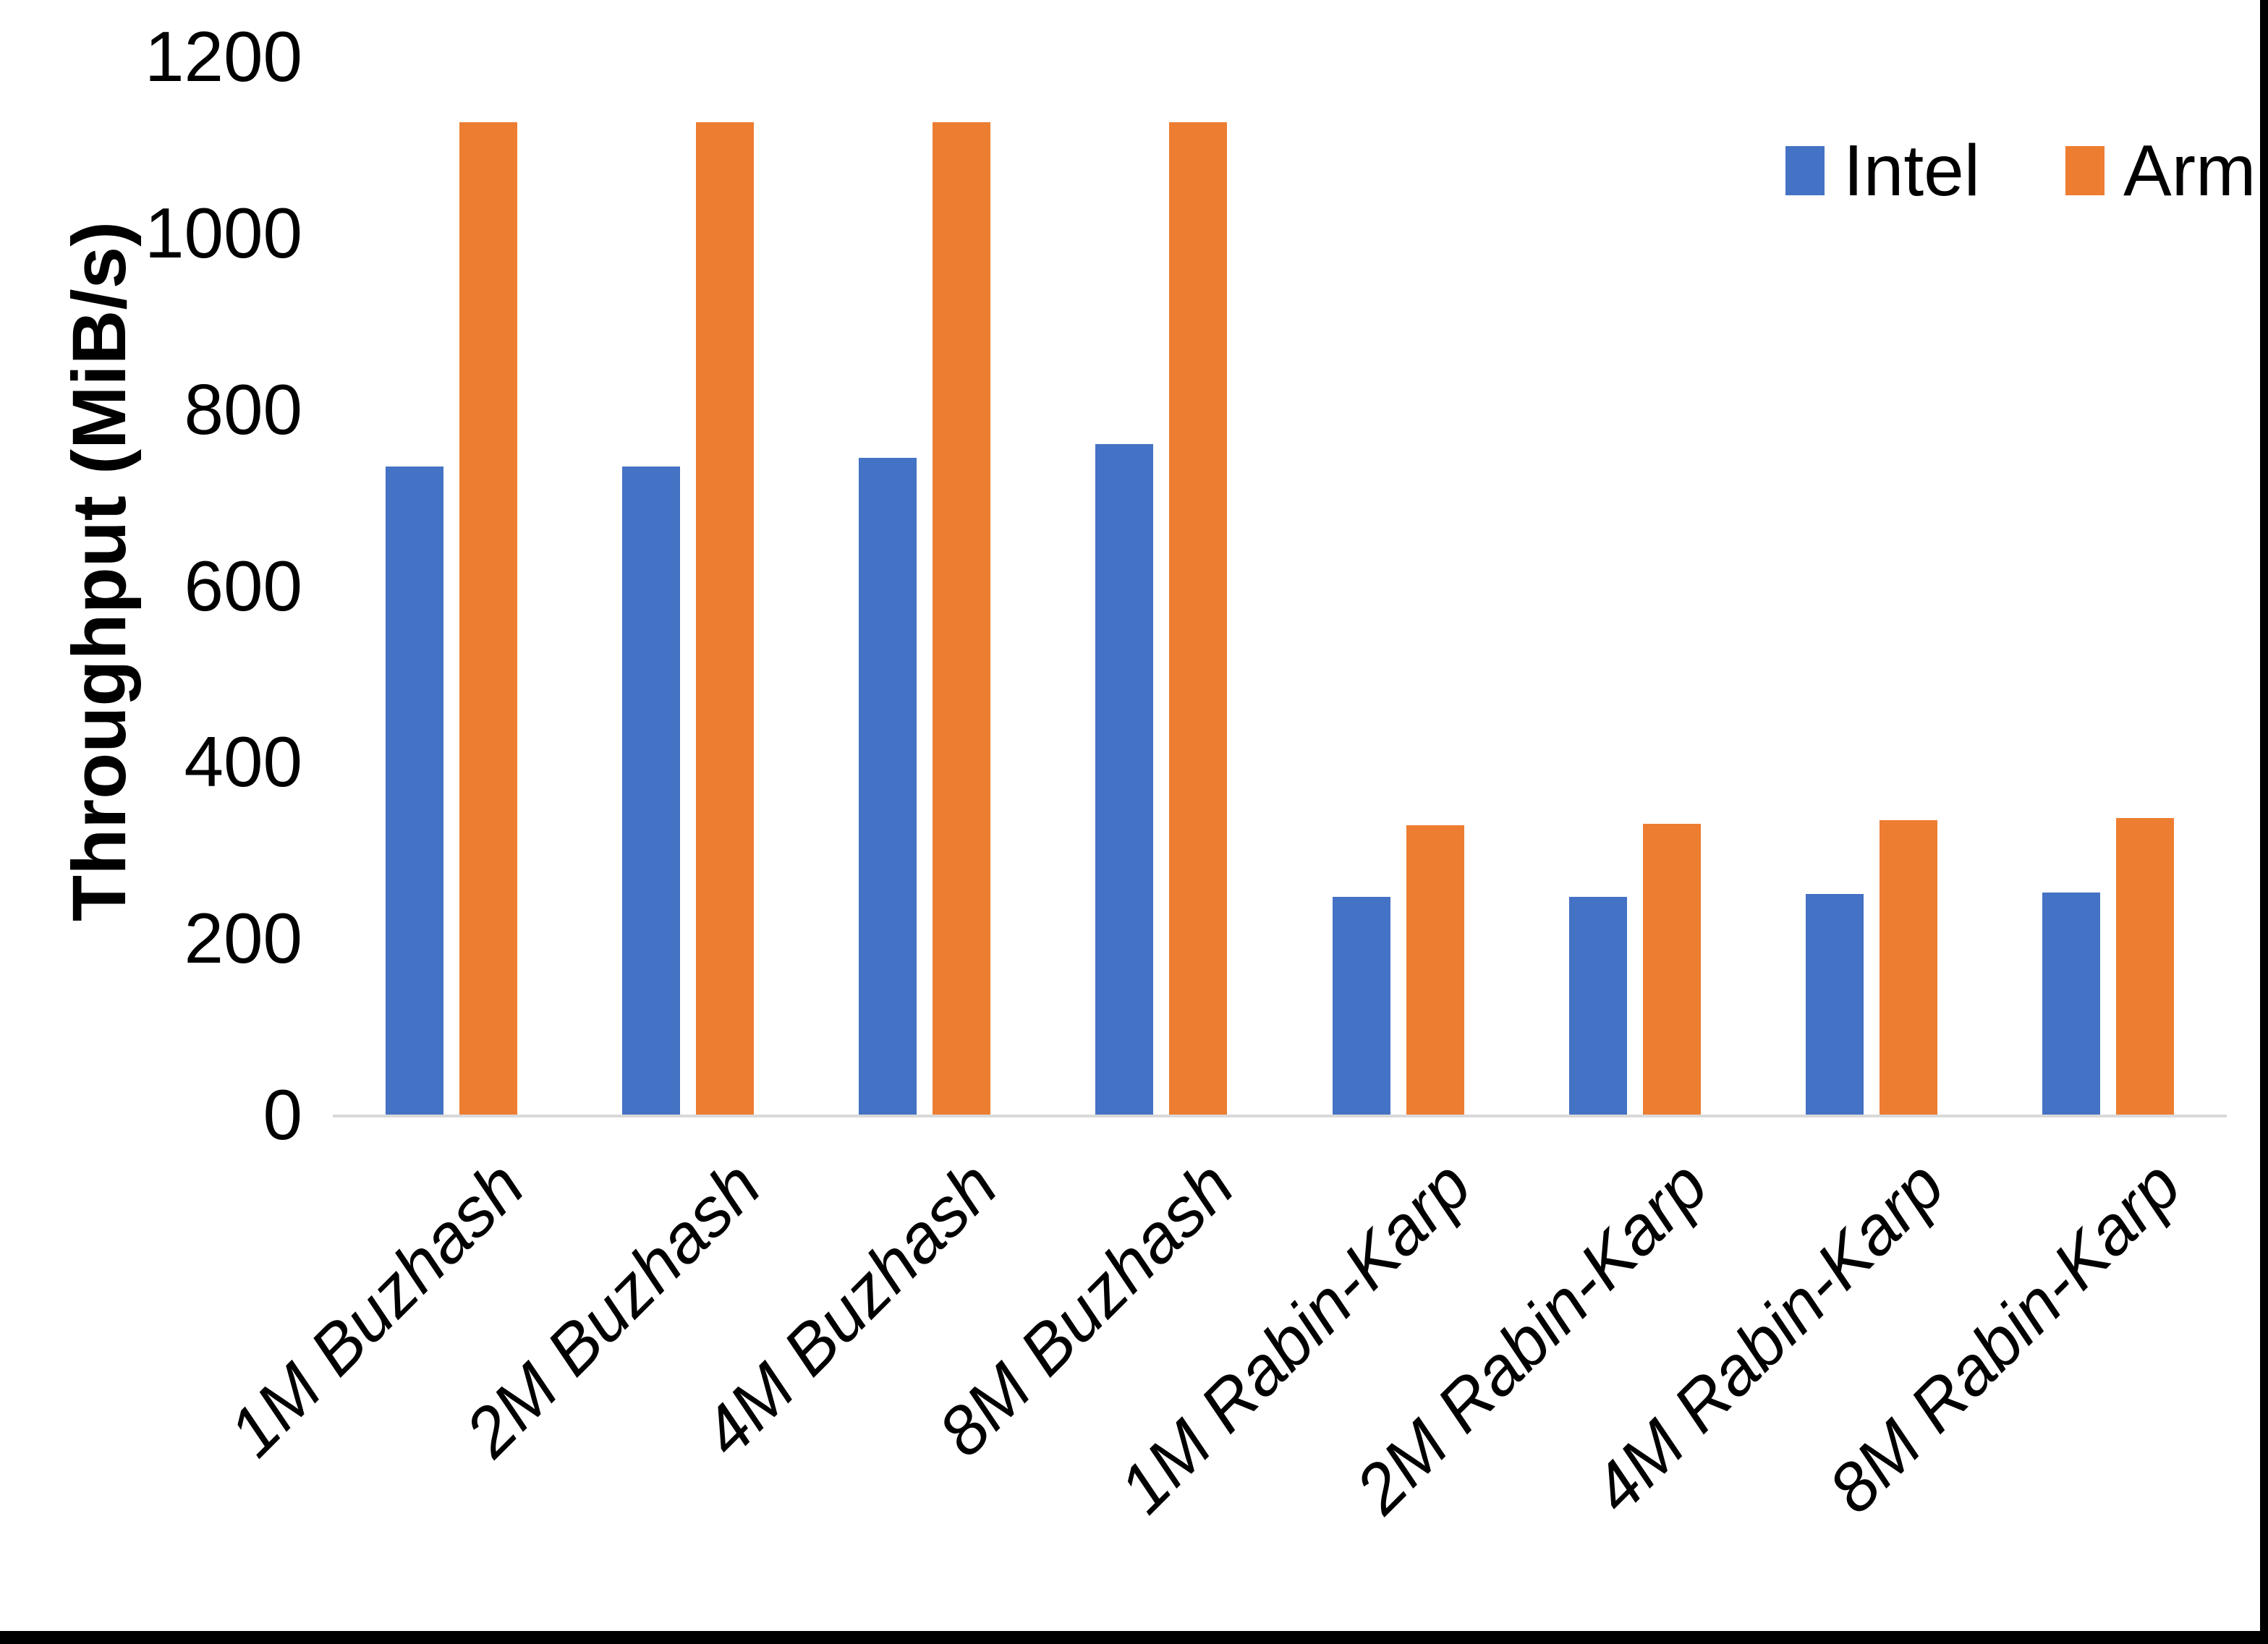  I want to click on legend-swatch-intel, so click(1805, 170).